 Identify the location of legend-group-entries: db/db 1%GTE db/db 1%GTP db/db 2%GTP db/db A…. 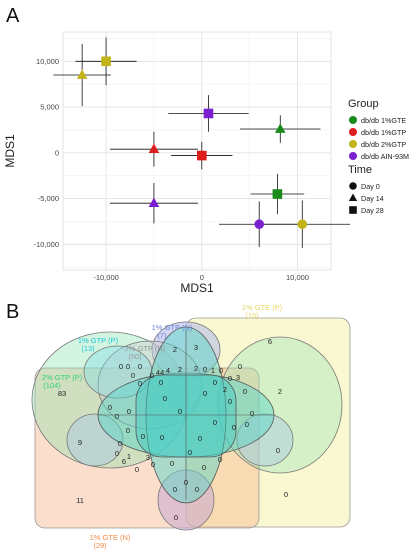
(379, 138).